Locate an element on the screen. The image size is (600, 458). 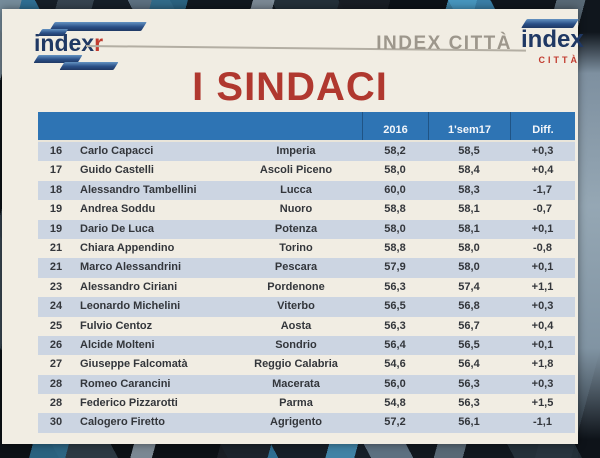
table-row: 19 Dario De Luca Potenza 58,0 58,1 +0,1 is located at coordinates (306, 229).